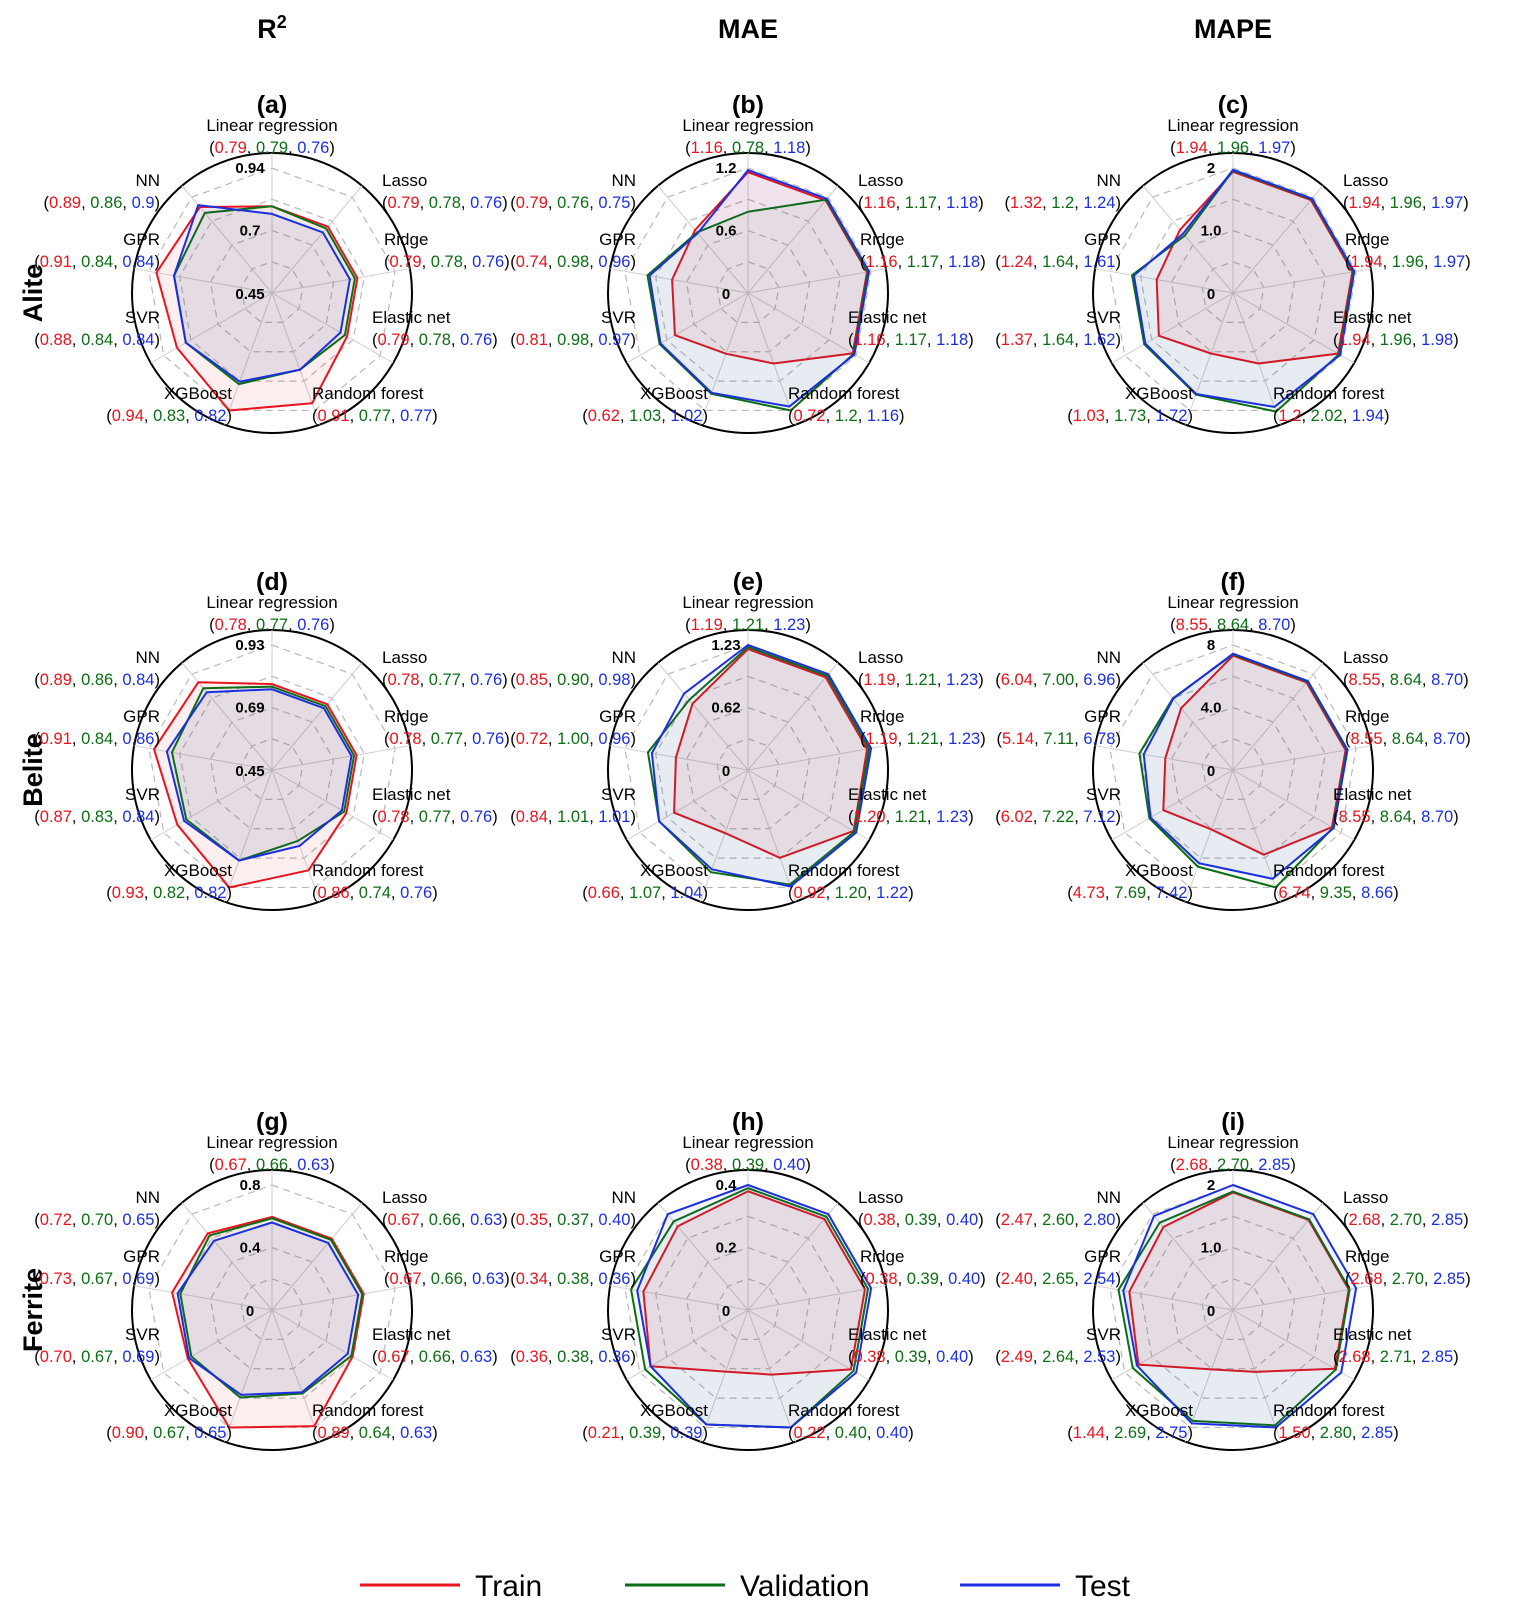 The height and width of the screenshot is (1622, 1517). Describe the element at coordinates (1099, 1357) in the screenshot. I see `value-test: 2.53` at that location.